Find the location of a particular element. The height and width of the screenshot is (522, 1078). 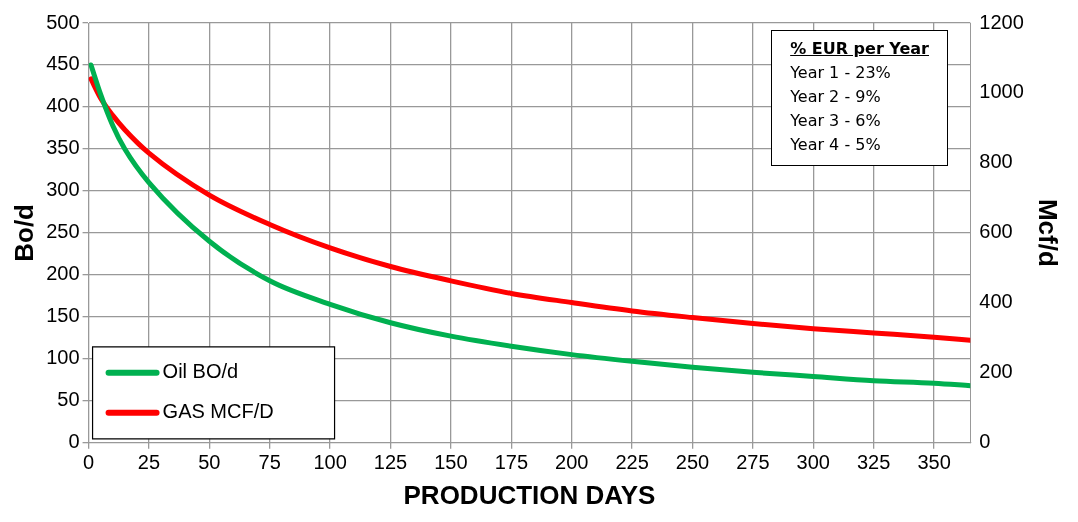

x-axis-title: PRODUCTION DAYS is located at coordinates (529, 494).